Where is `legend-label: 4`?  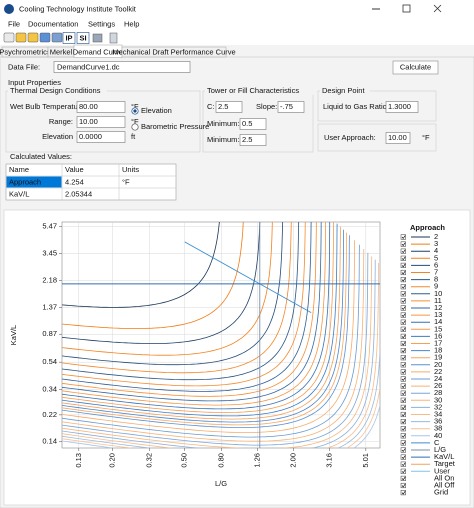 legend-label: 4 is located at coordinates (436, 250).